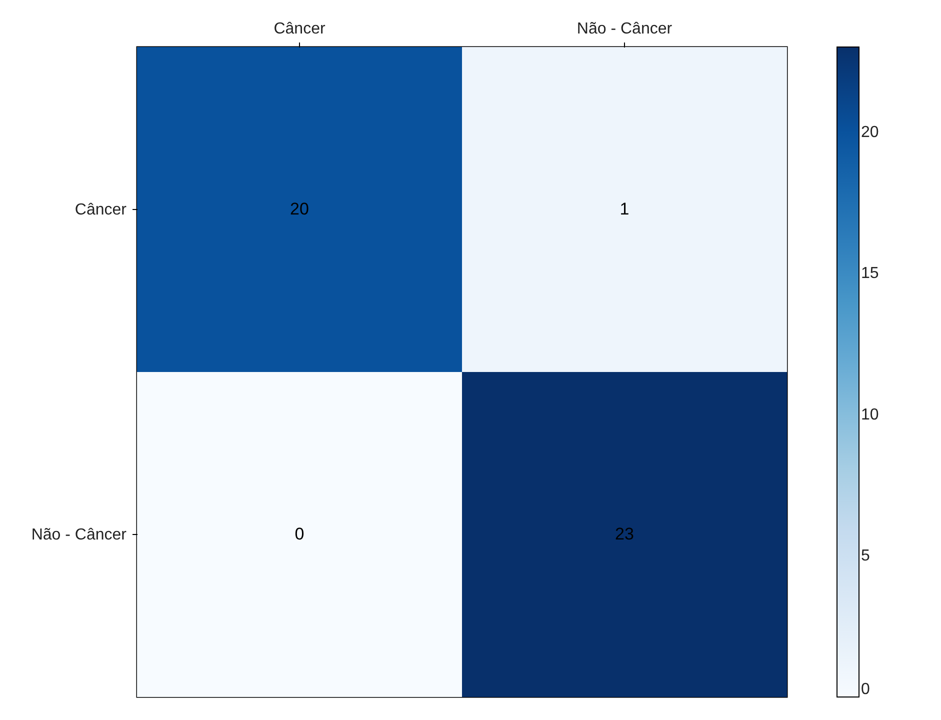  I want to click on data-label: 0, so click(299, 534).